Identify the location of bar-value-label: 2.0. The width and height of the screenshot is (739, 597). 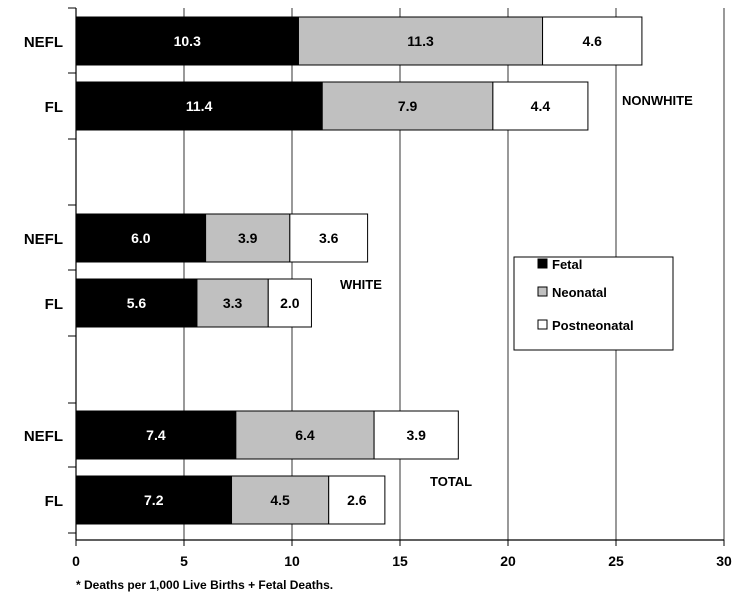
(290, 303).